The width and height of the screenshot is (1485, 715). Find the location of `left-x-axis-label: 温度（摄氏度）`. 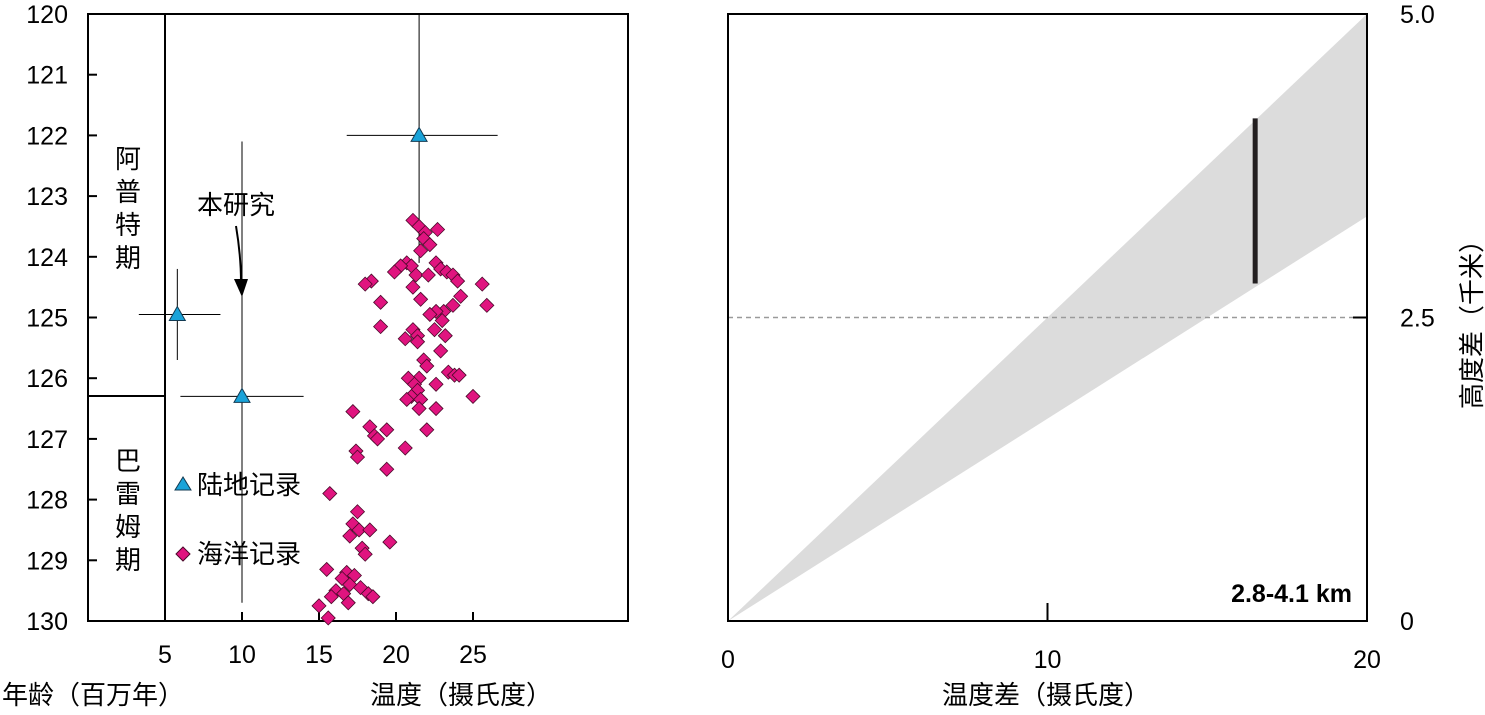

left-x-axis-label: 温度（摄氏度） is located at coordinates (461, 696).